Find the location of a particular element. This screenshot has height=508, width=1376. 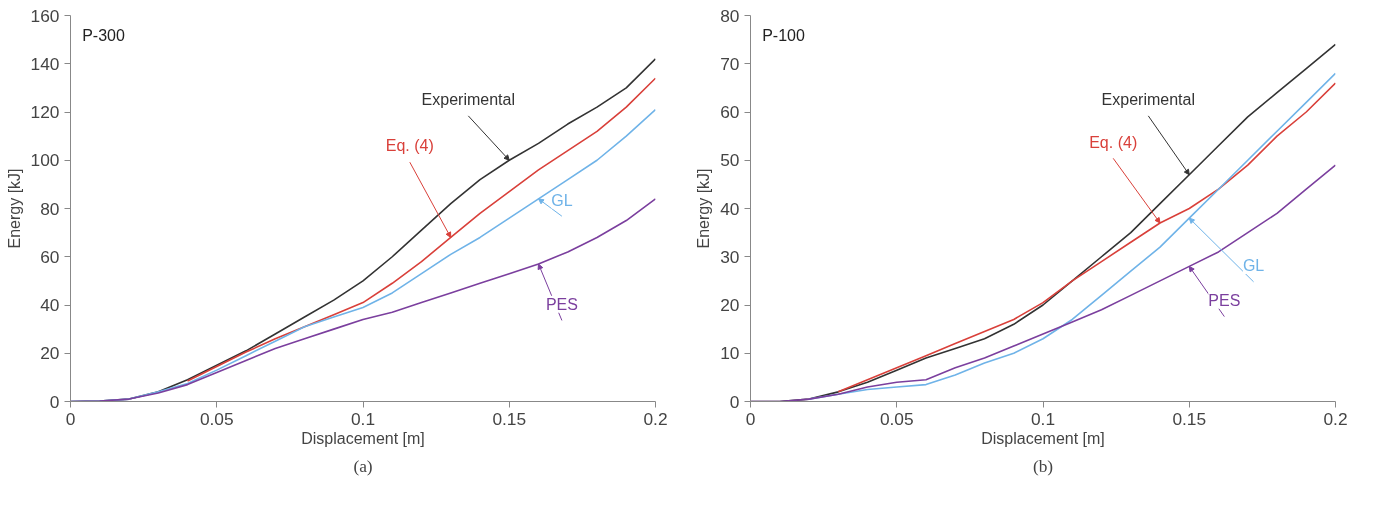

y-tick-label: 100 is located at coordinates (45, 160).